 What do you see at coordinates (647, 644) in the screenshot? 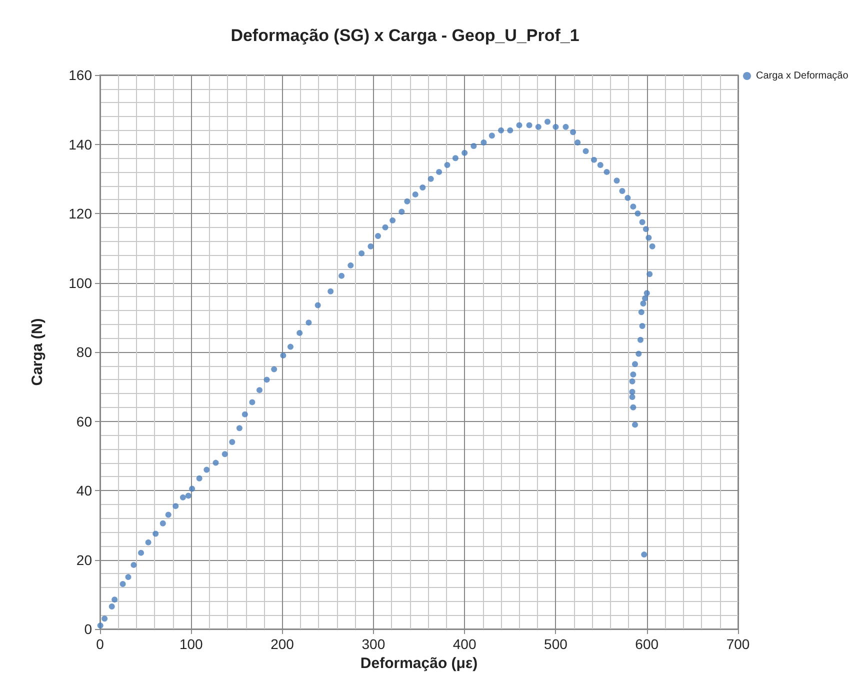
I see `x-tick-label: 600` at bounding box center [647, 644].